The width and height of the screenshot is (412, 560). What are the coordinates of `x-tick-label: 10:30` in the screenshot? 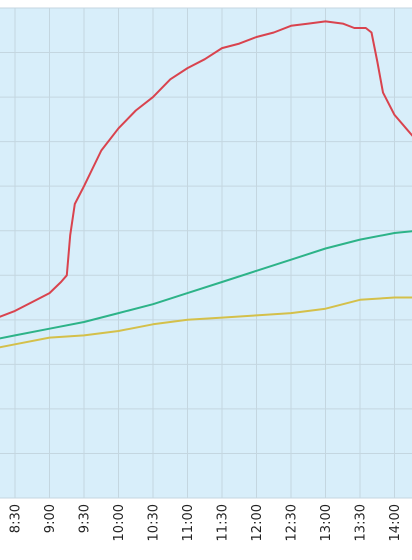 It's located at (154, 522).